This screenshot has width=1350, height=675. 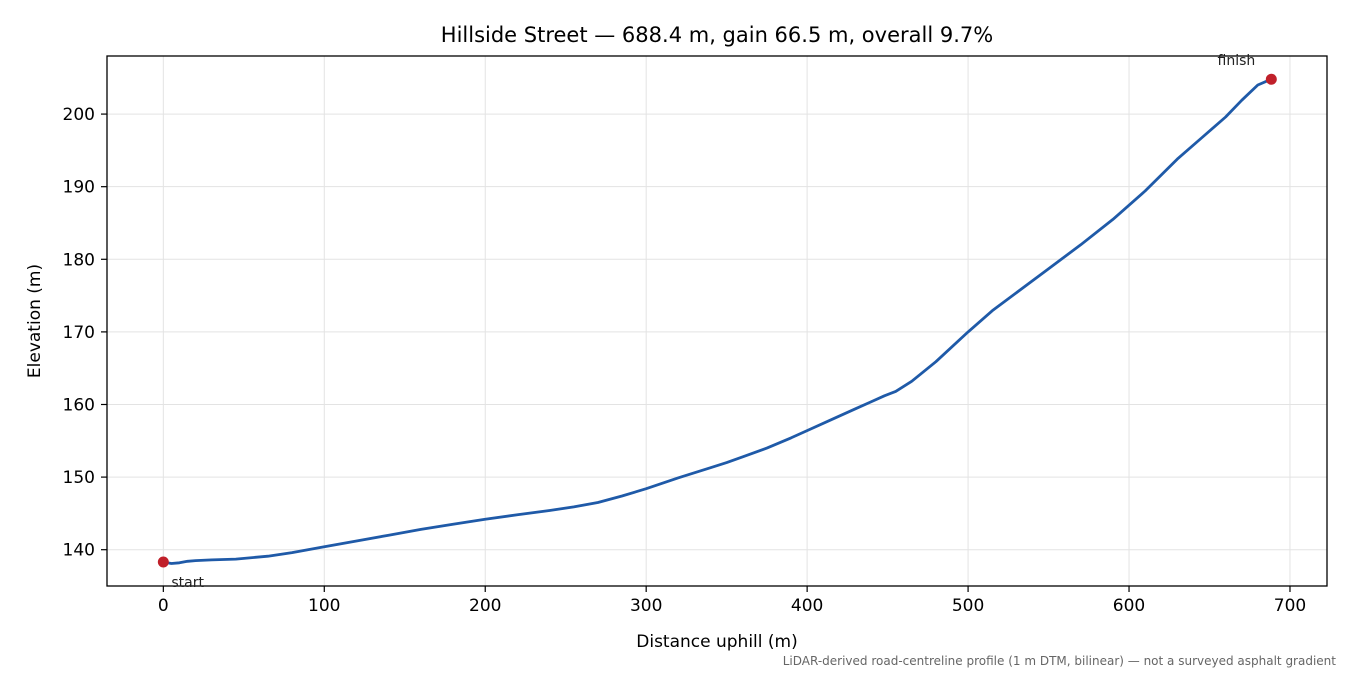 I want to click on x-tick-label: 300, so click(x=646, y=606).